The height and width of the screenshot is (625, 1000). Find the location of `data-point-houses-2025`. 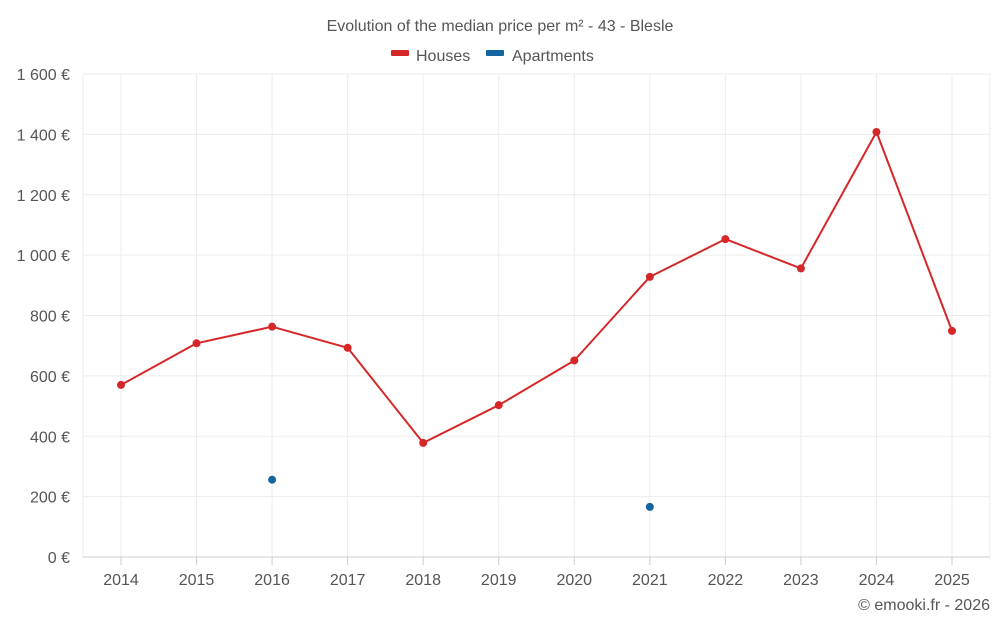

data-point-houses-2025 is located at coordinates (952, 330).